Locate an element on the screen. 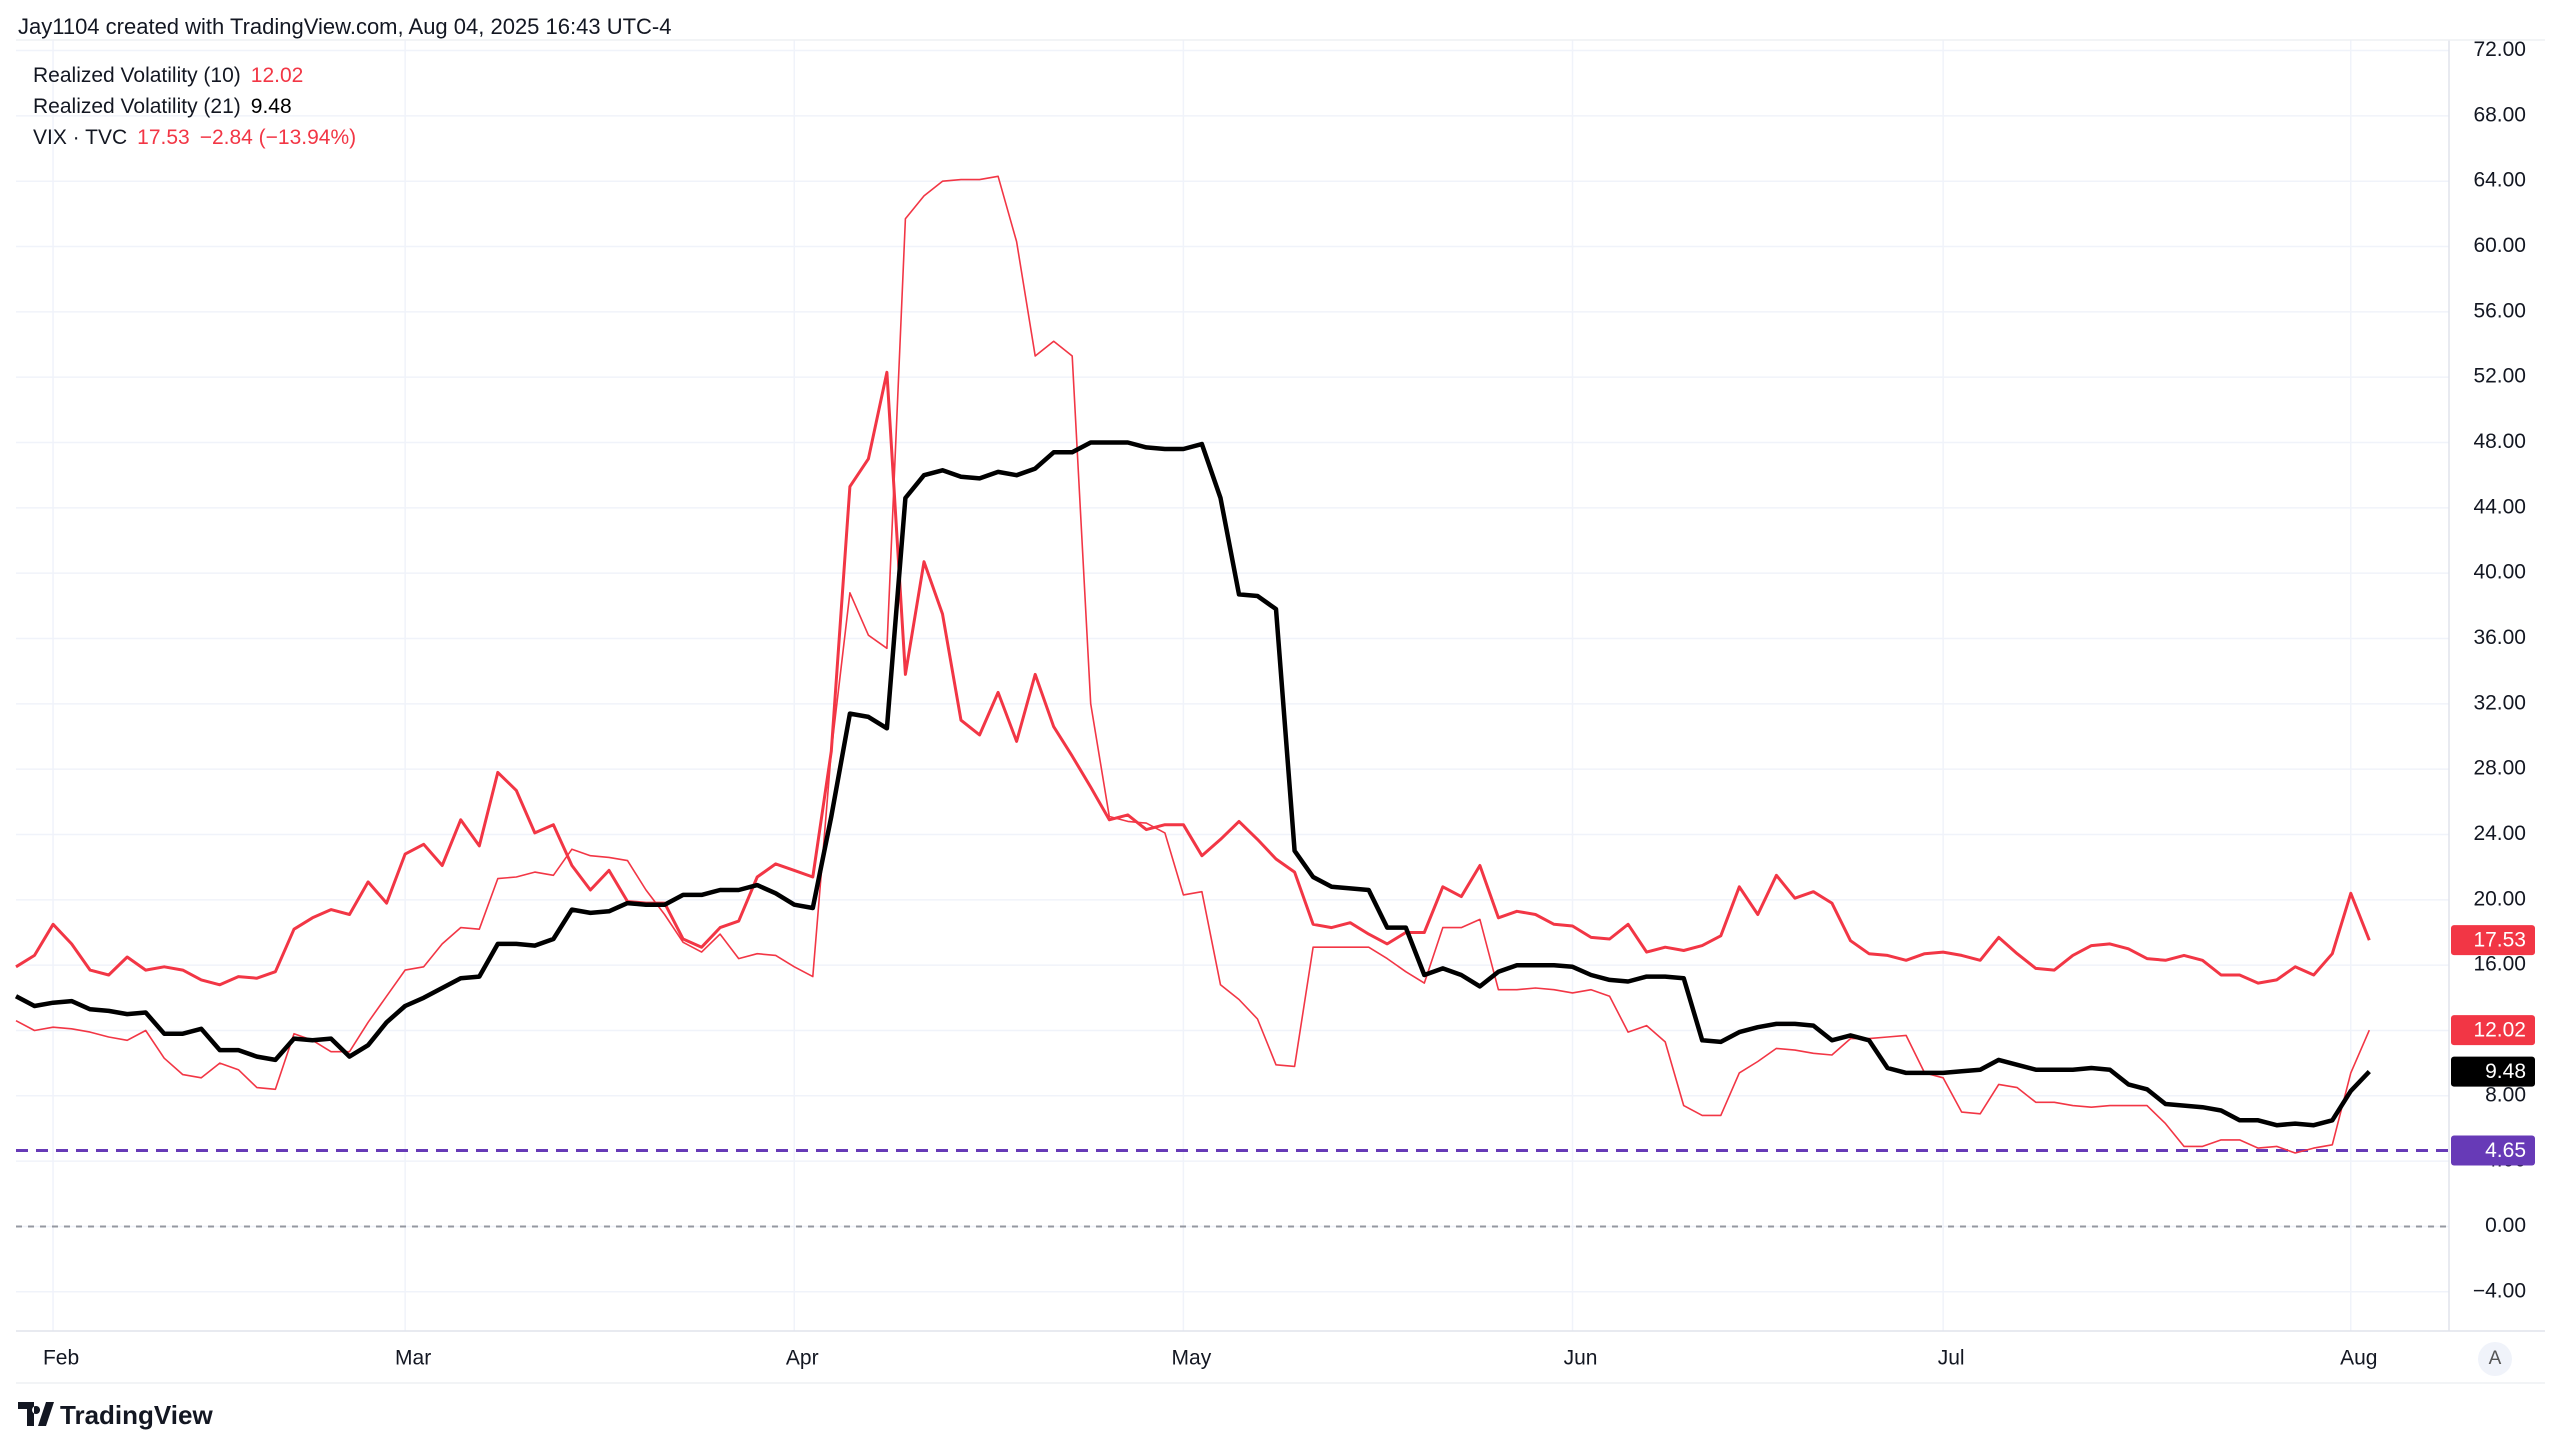 The height and width of the screenshot is (1446, 2560). y-tick-label: 72.00 is located at coordinates (2499, 49).